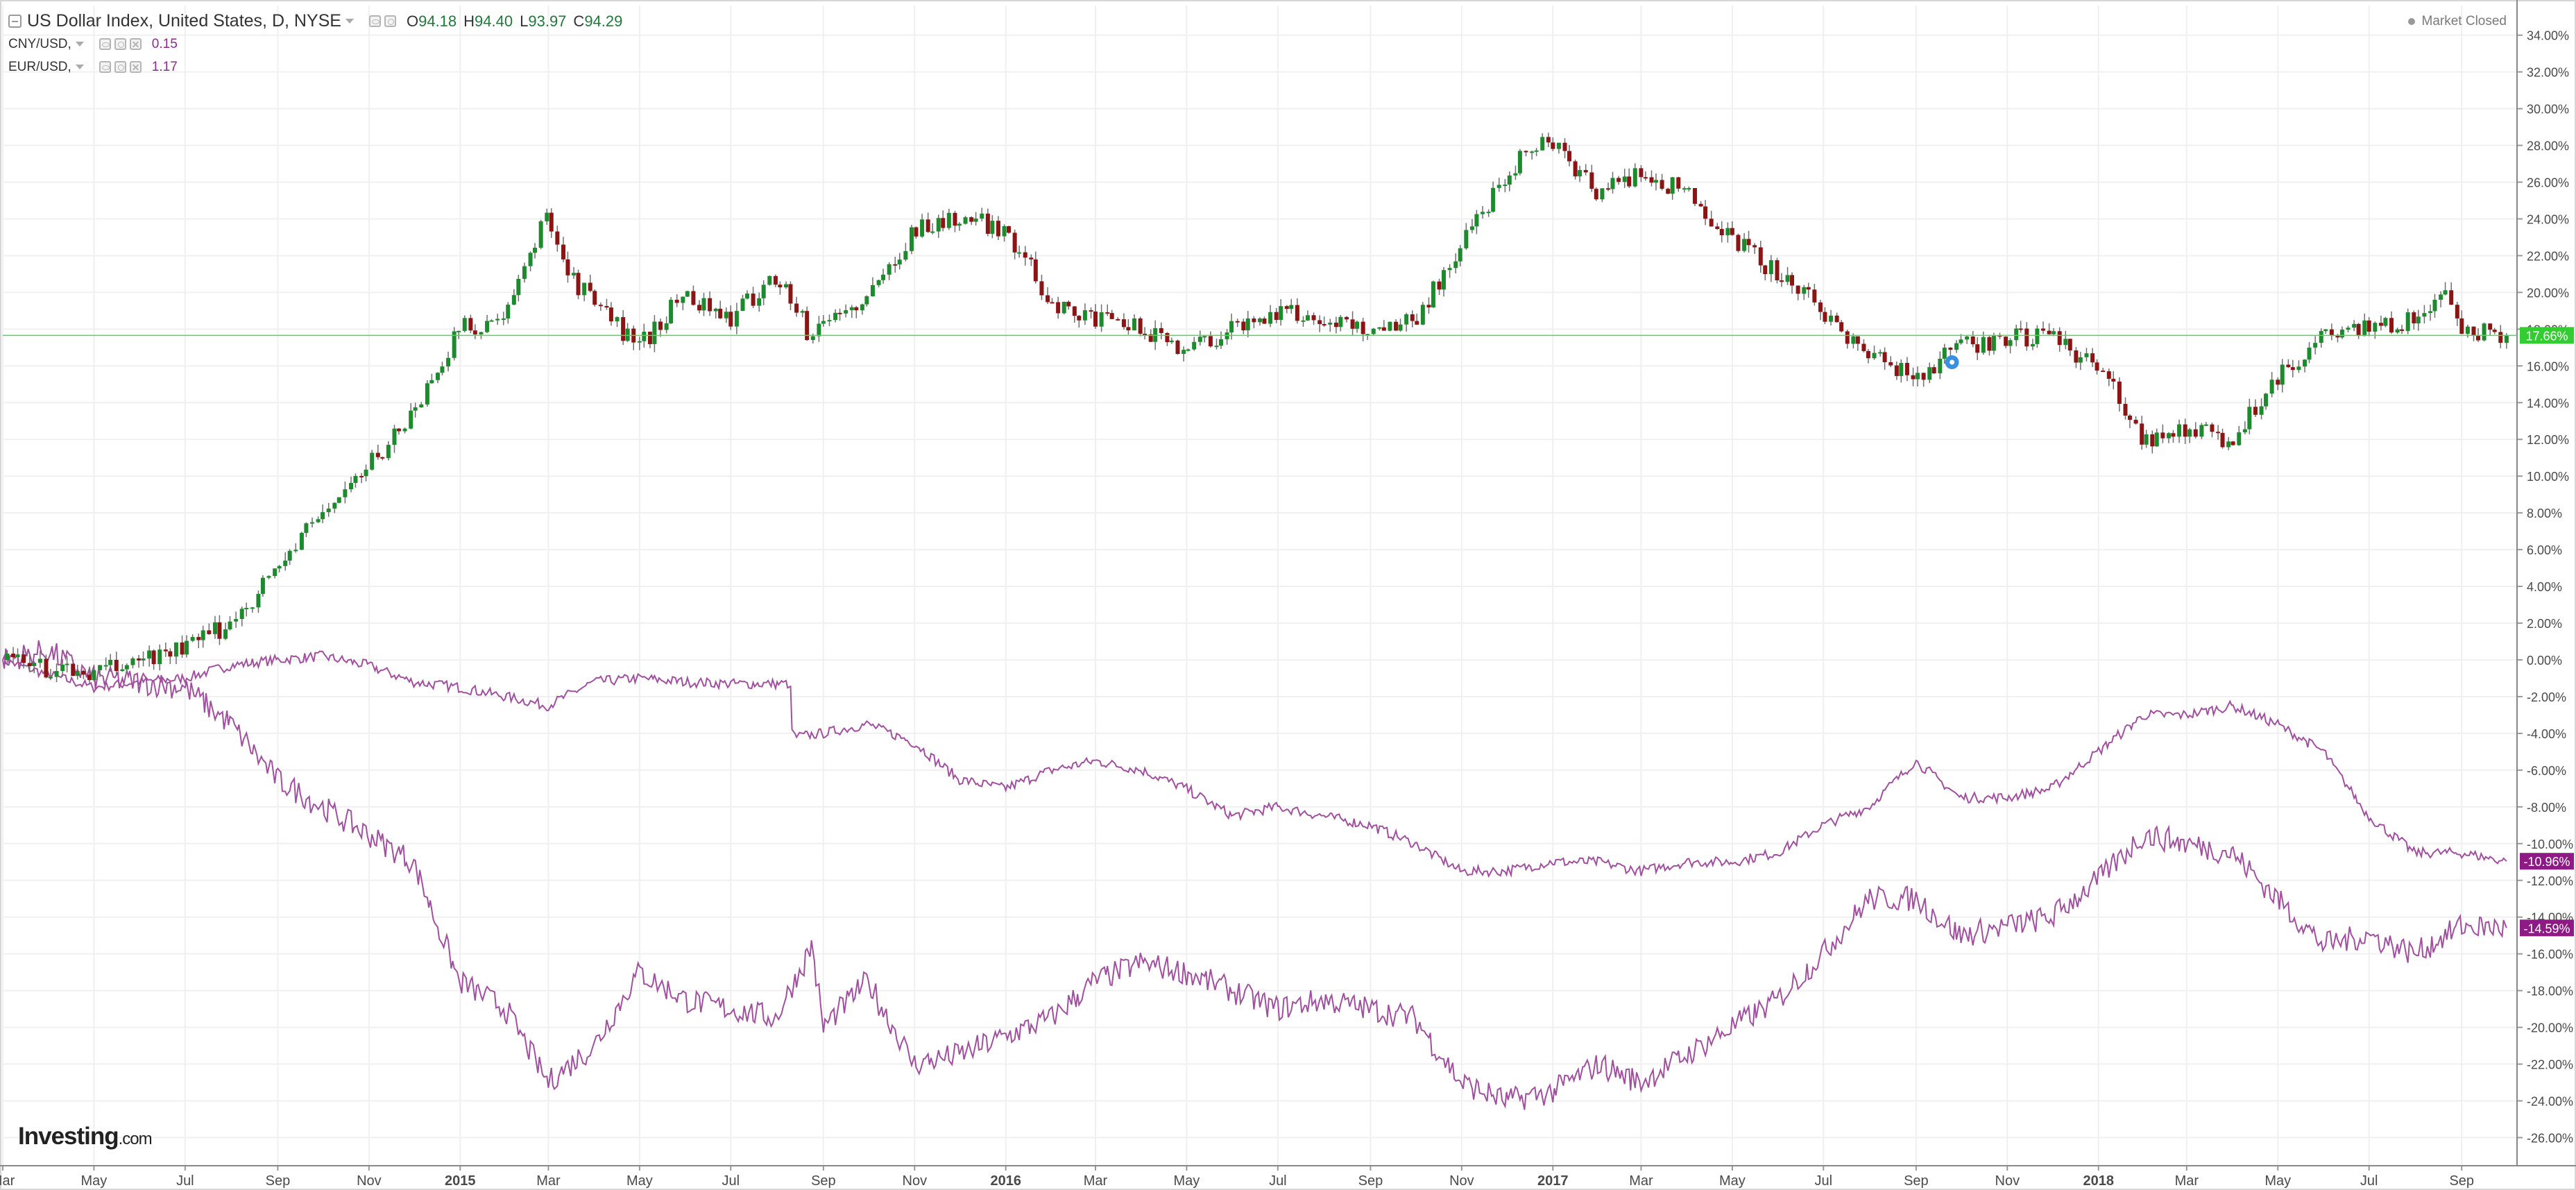  Describe the element at coordinates (315, 67) in the screenshot. I see `legend-series-row-eur: EUR/USD, 1.17` at that location.